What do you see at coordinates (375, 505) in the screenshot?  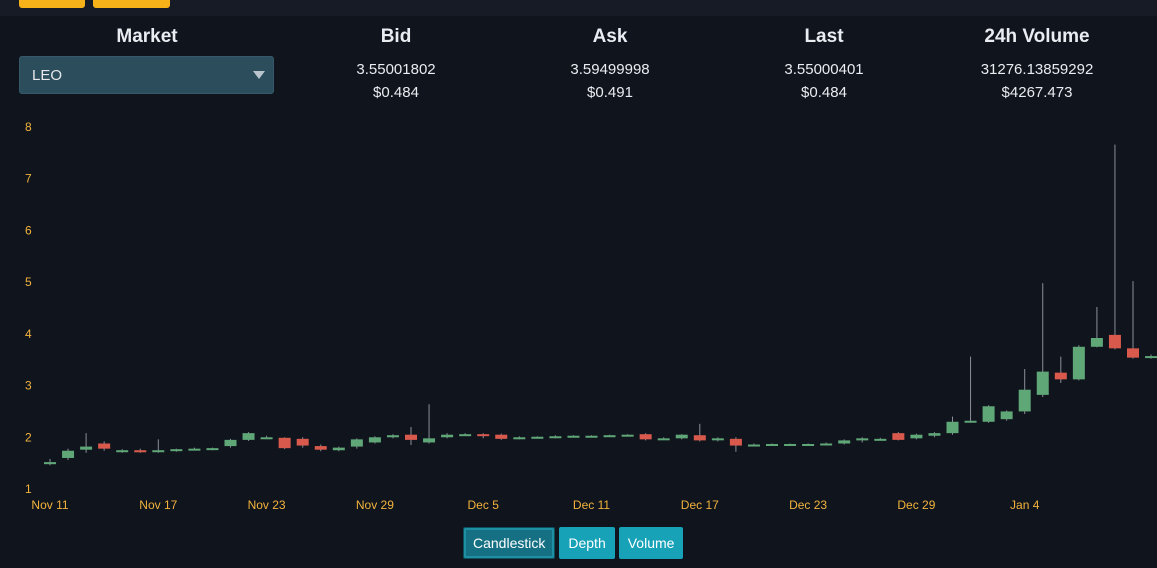 I see `x-tick-label-3: Nov 29` at bounding box center [375, 505].